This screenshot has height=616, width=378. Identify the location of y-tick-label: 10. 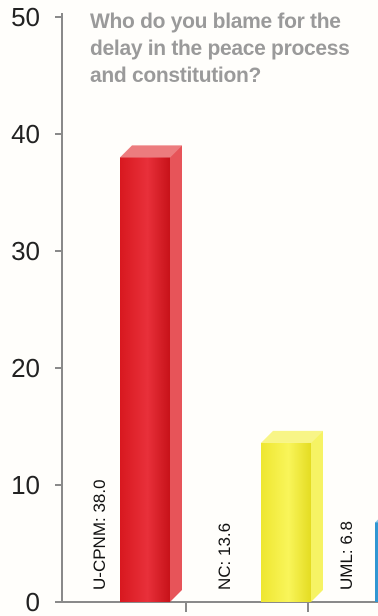
(25, 485).